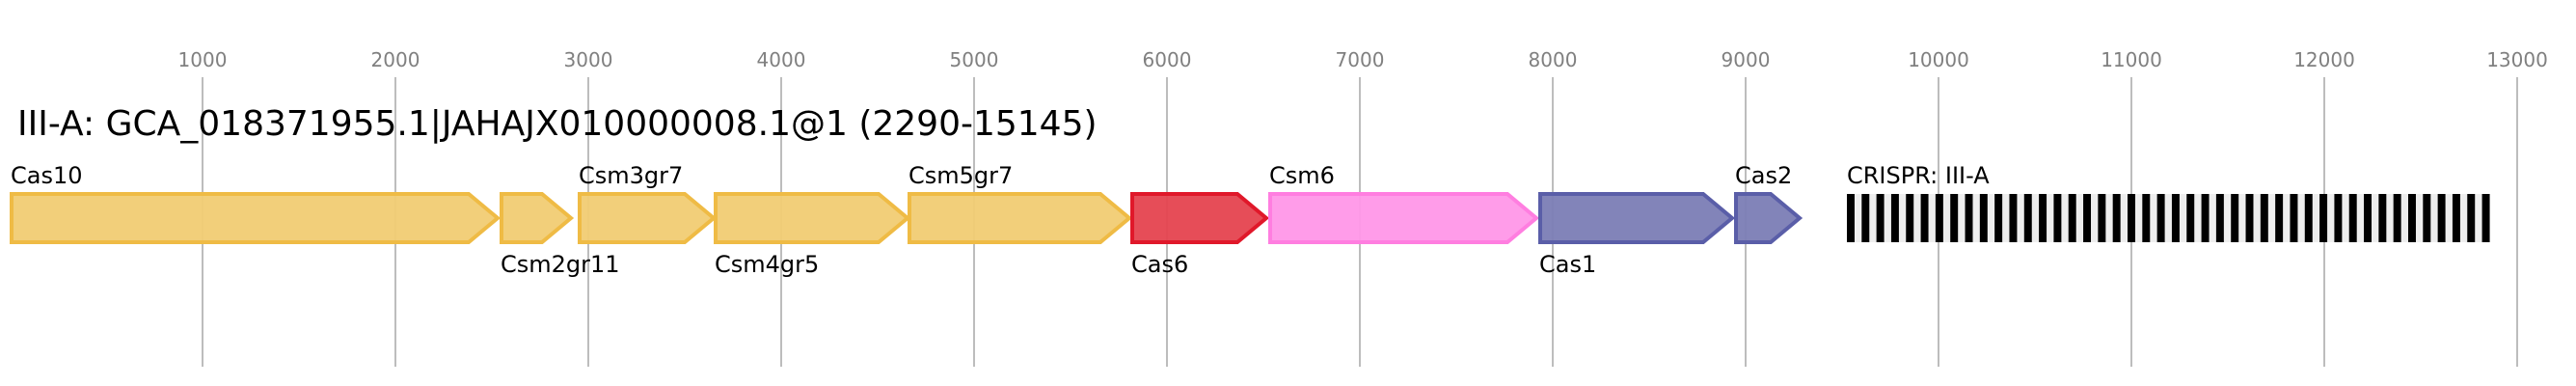 The height and width of the screenshot is (386, 2576). I want to click on gene-cas10: Cas10, so click(256, 203).